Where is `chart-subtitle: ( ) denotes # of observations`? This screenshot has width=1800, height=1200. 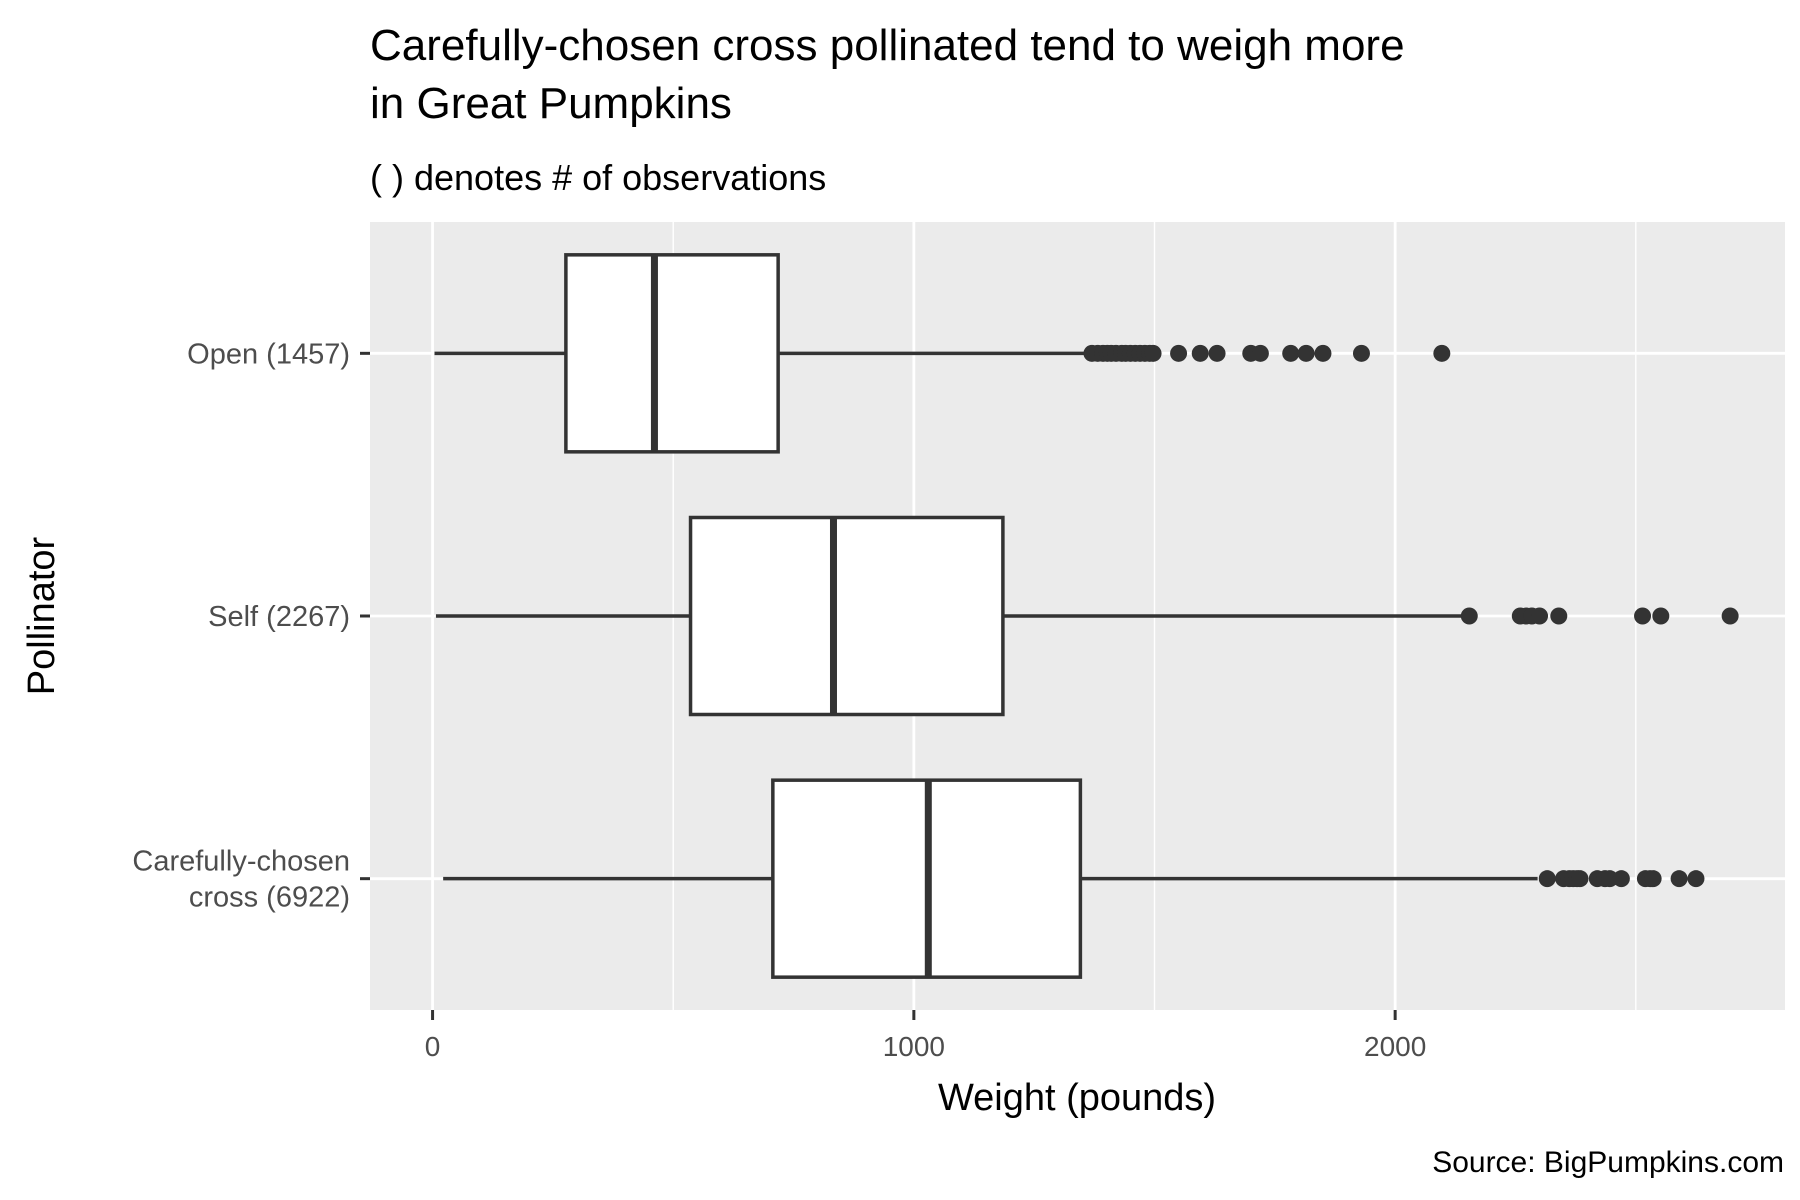
chart-subtitle: ( ) denotes # of observations is located at coordinates (598, 177).